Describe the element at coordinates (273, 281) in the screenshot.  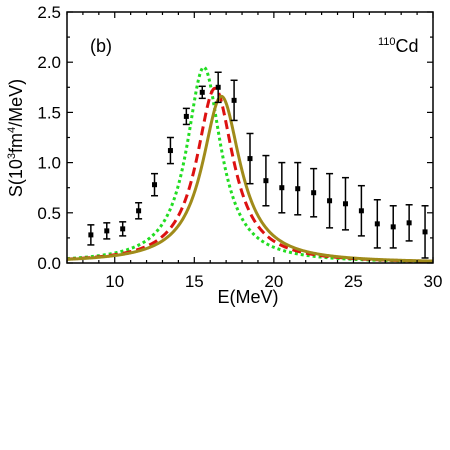
I see `x-tick-label: 20` at that location.